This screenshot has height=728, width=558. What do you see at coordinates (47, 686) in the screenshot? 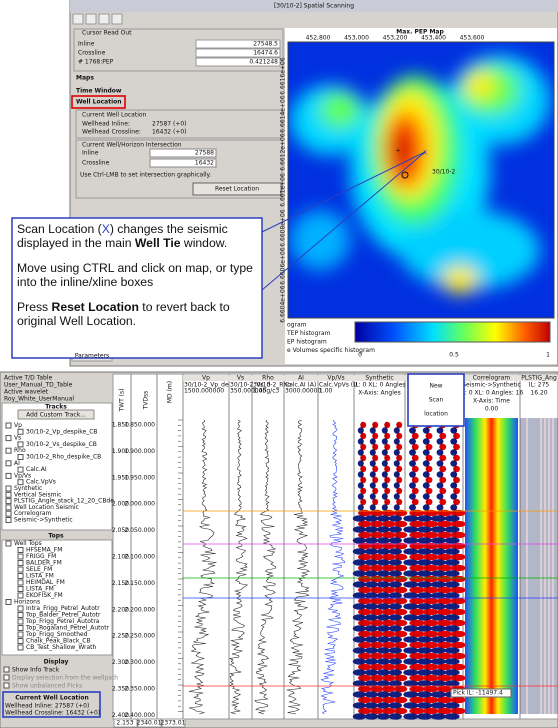
I see `checkbox-label: Show unbalanced Picks` at bounding box center [47, 686].